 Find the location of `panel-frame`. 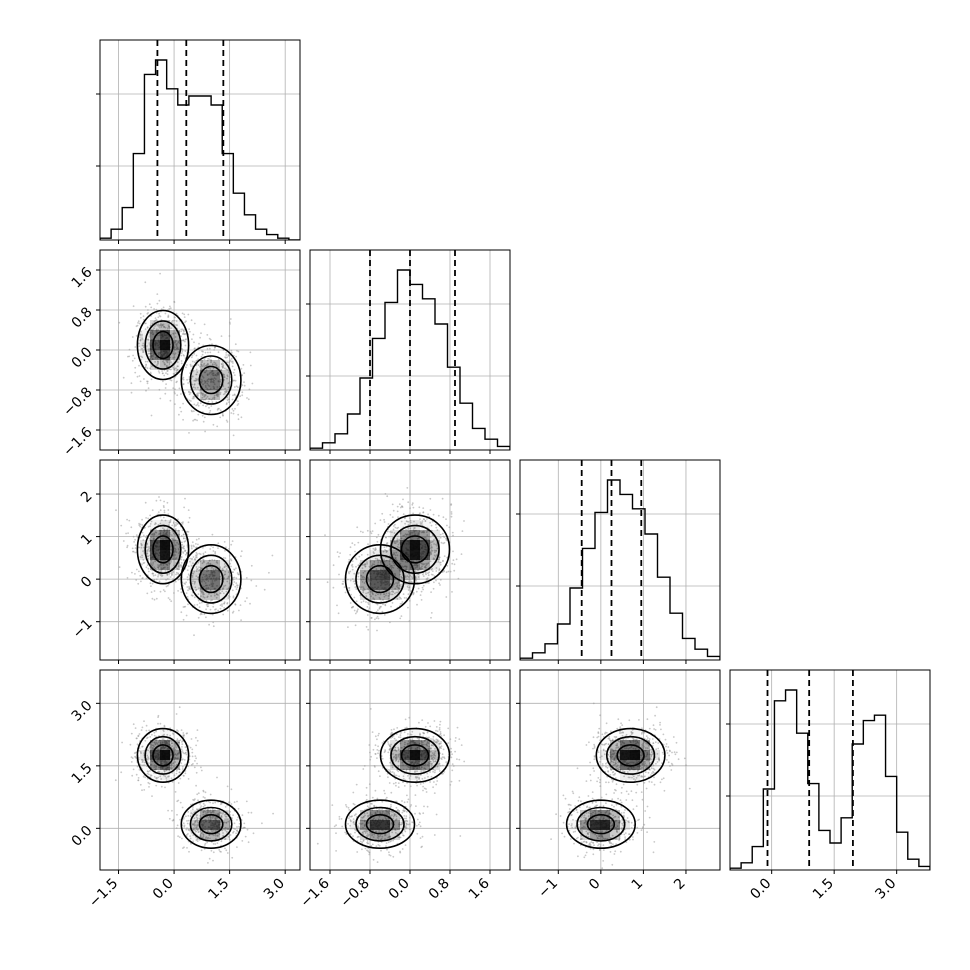

panel-frame is located at coordinates (200, 140).